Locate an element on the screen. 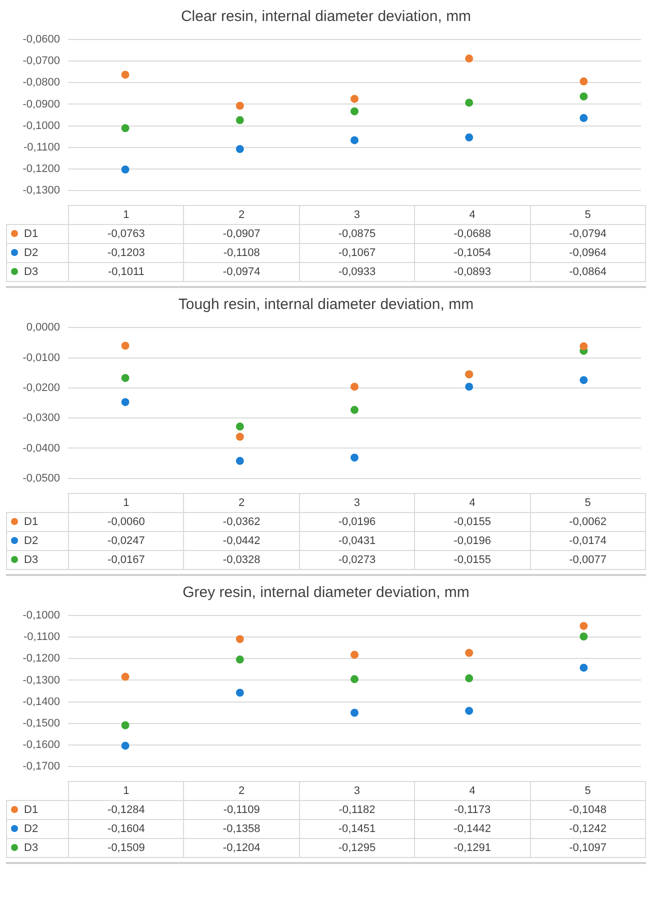 This screenshot has height=921, width=655. data-label: -0,1067 is located at coordinates (357, 253).